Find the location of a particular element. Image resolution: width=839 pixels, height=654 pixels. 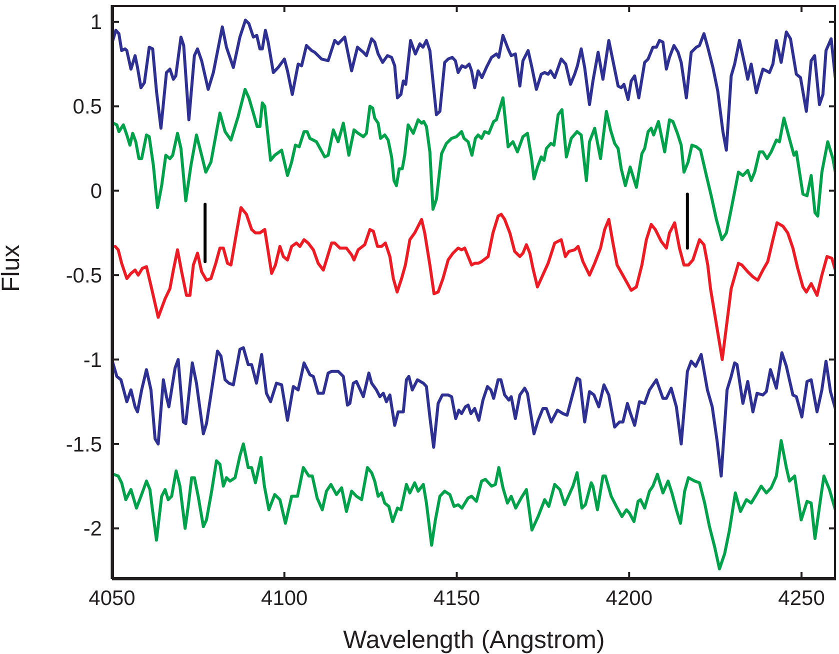

x-tick-label: 4050 is located at coordinates (112, 598).